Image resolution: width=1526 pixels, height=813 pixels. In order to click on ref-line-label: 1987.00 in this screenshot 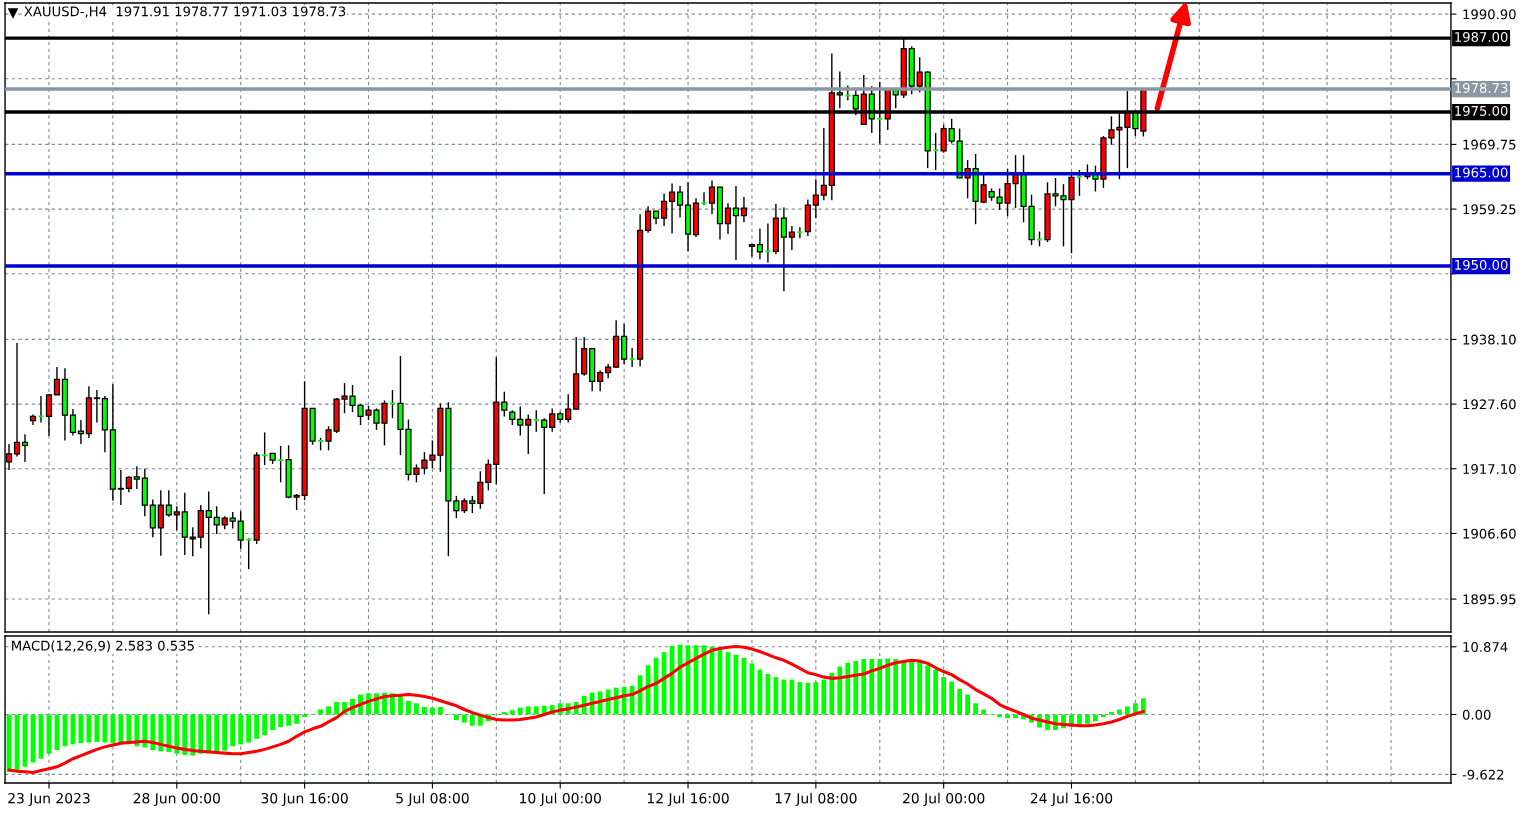, I will do `click(1481, 36)`.